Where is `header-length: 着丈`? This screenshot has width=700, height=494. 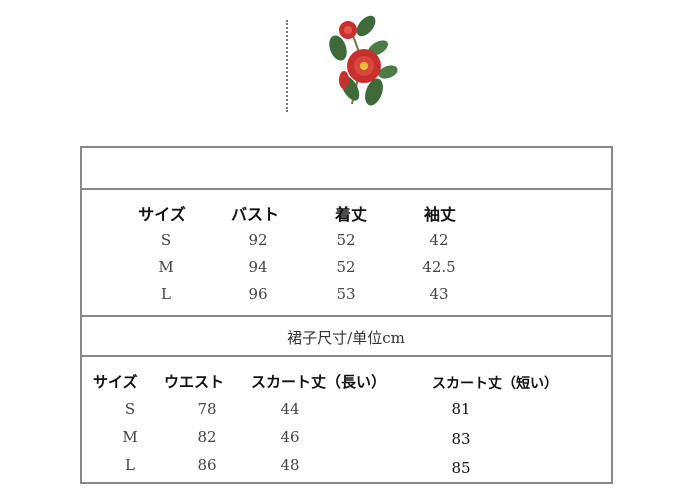
header-length: 着丈 is located at coordinates (351, 214).